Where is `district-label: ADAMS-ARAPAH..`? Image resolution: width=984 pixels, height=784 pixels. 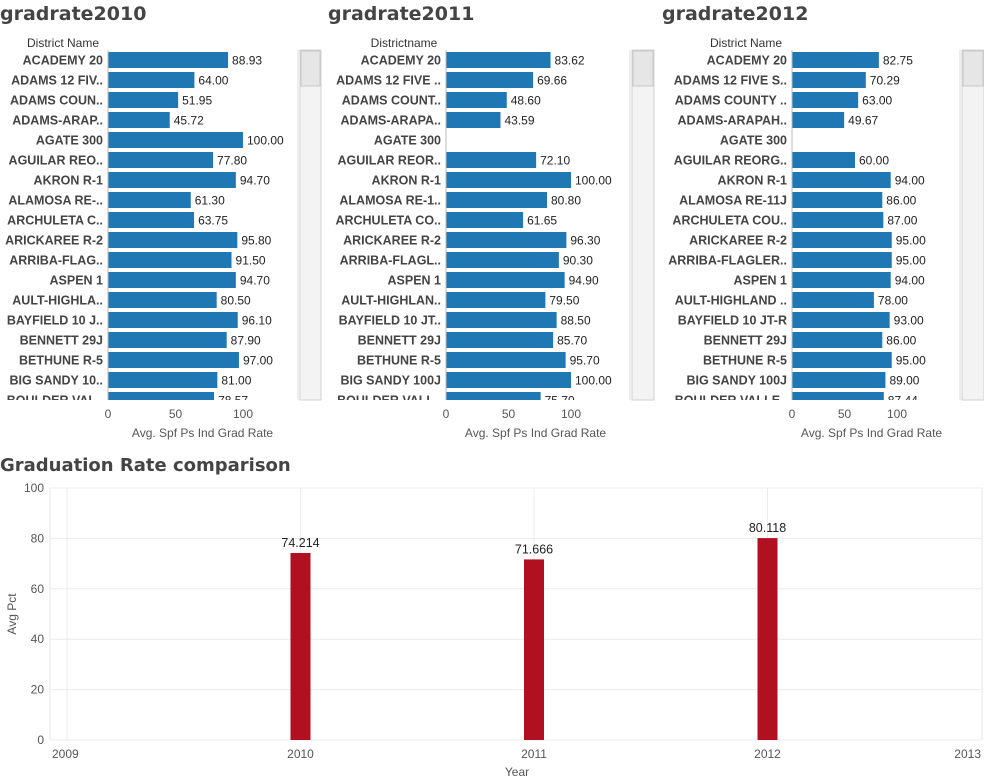 district-label: ADAMS-ARAPAH.. is located at coordinates (733, 121).